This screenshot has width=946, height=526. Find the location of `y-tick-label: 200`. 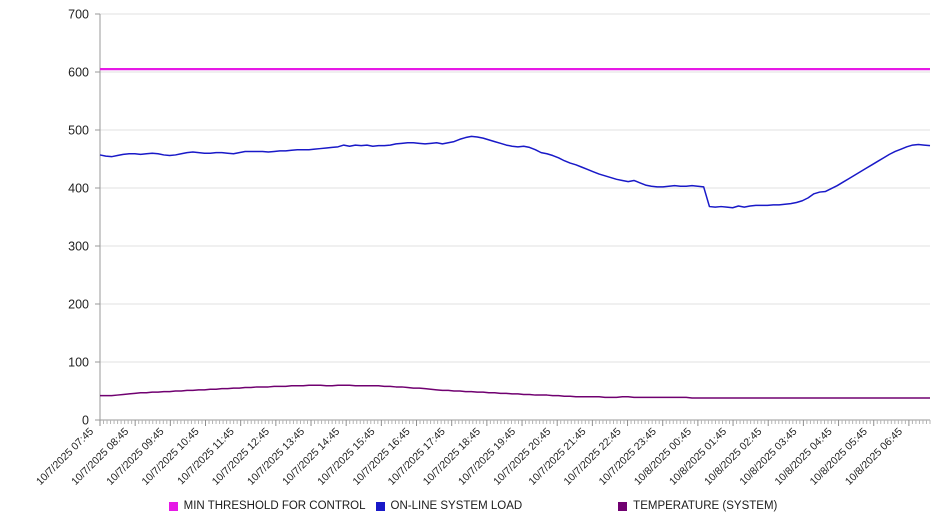

y-tick-label: 200 is located at coordinates (78, 305).